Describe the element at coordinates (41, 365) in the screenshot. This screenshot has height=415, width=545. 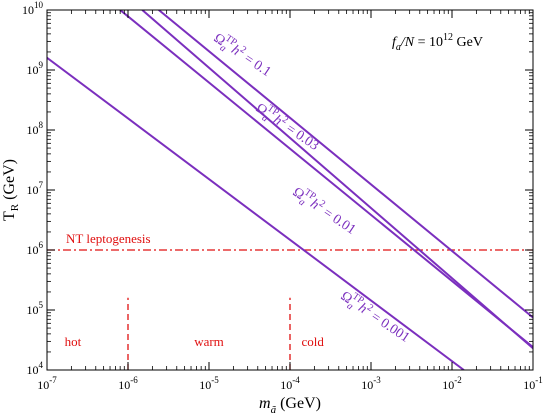
I see `y-tick-exponent: 4` at that location.